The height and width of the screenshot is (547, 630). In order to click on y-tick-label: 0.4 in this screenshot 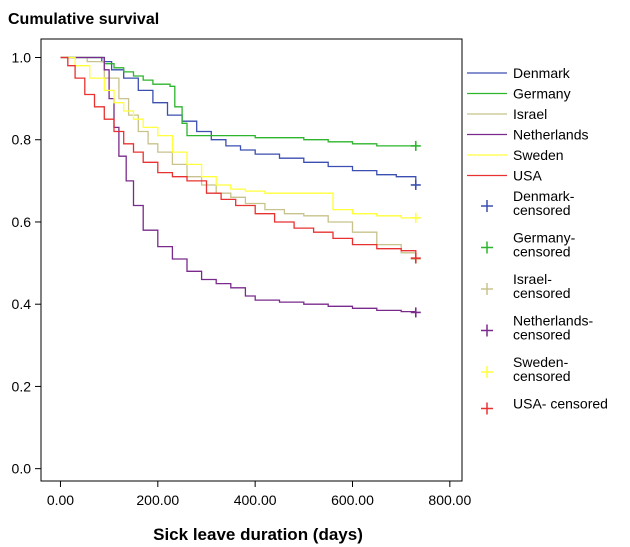, I will do `click(22, 304)`.